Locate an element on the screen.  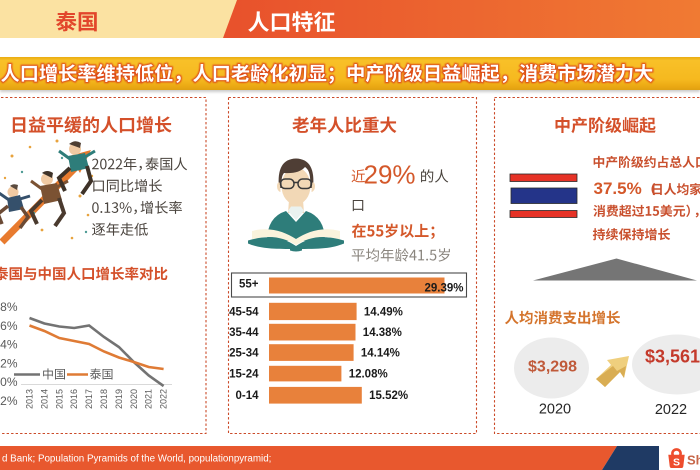
svg-text: Sh is located at coordinates (693, 460).